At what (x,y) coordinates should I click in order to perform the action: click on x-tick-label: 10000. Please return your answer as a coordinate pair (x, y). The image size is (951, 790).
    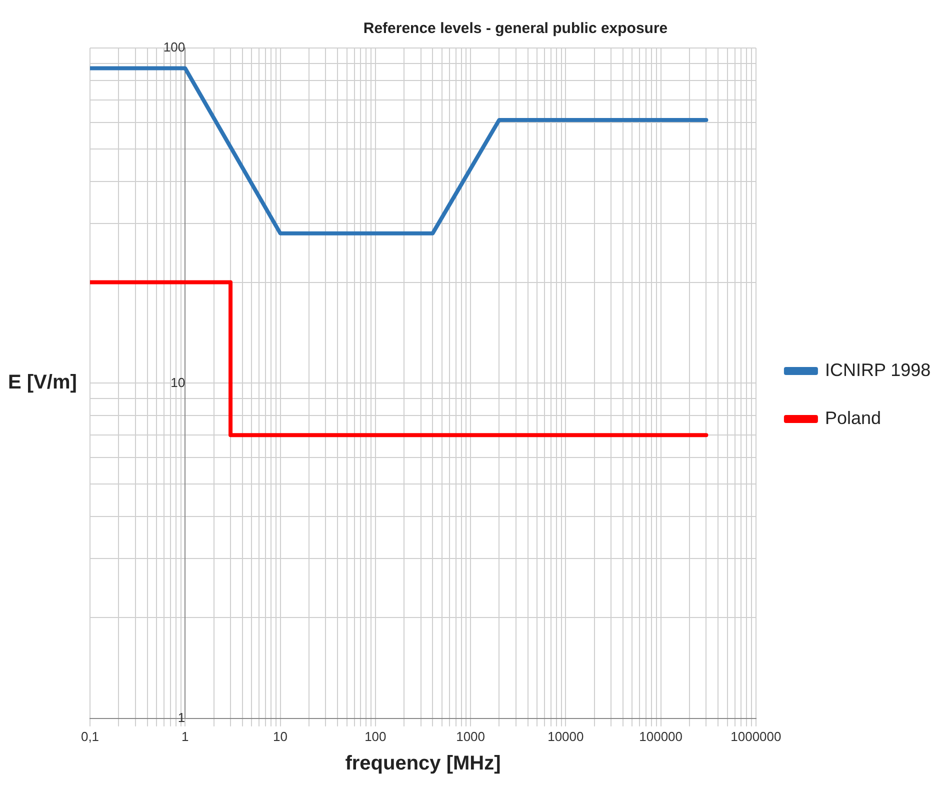
    Looking at the image, I should click on (566, 736).